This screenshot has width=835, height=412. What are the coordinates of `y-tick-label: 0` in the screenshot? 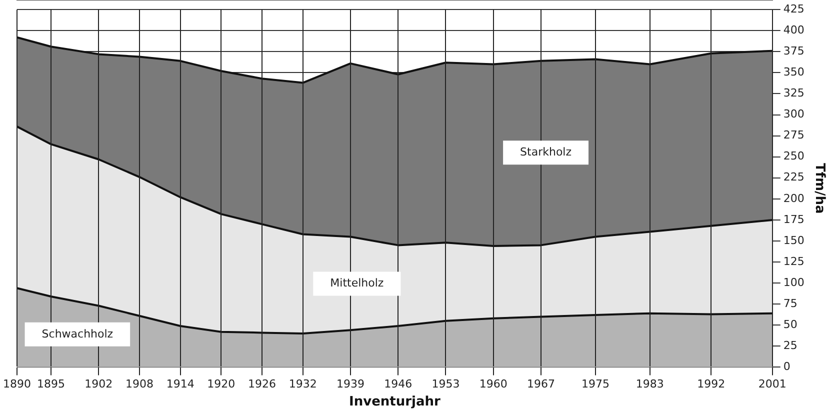 It's located at (786, 367).